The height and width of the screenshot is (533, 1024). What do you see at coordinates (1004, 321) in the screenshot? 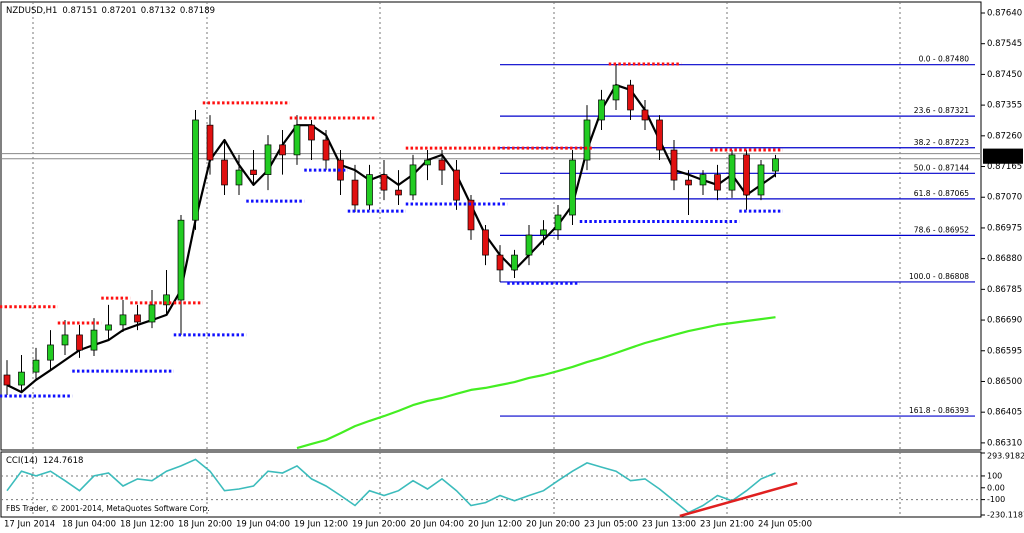
I see `y-tick-label: 0.86690` at bounding box center [1004, 321].